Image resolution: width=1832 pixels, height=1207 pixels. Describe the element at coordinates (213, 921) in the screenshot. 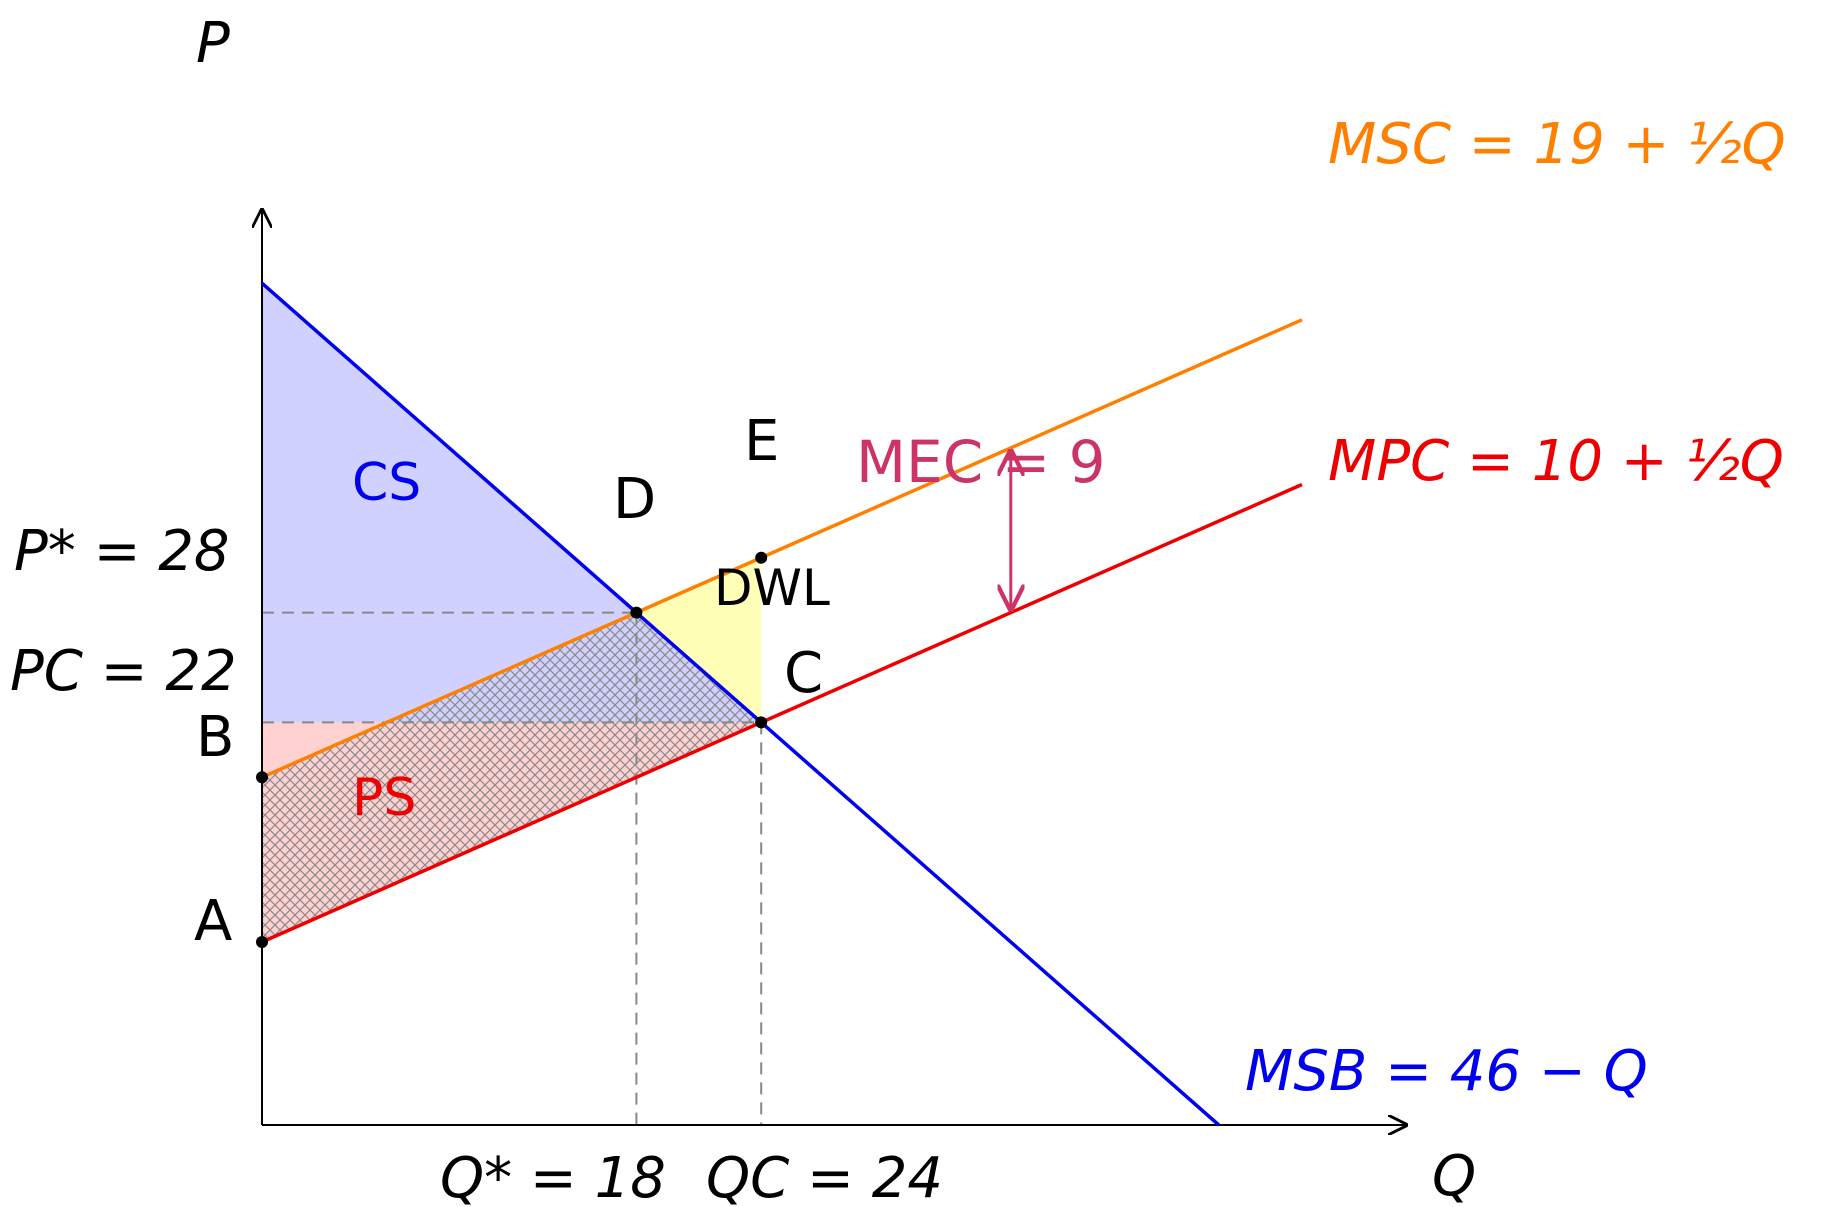

I see `point-a-label: A` at that location.